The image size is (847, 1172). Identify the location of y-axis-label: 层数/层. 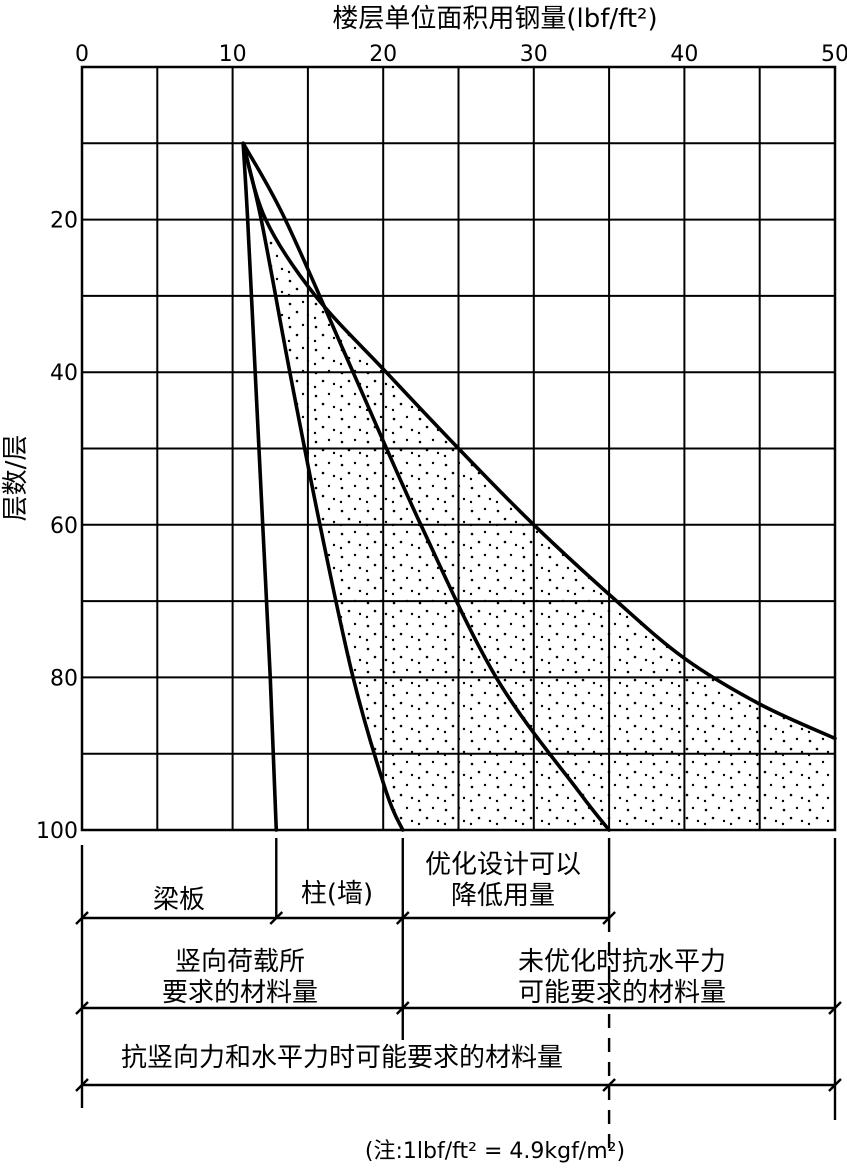
(16, 478).